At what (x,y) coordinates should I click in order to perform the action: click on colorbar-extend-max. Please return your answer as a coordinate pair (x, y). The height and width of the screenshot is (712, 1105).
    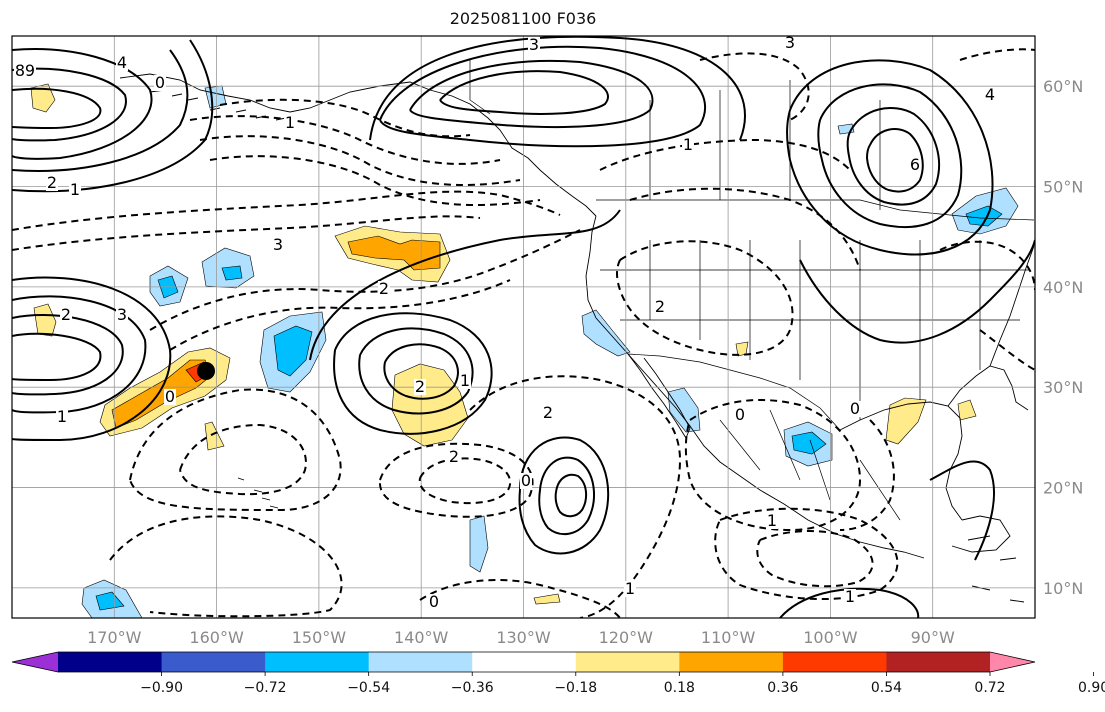
    Looking at the image, I should click on (1012, 662).